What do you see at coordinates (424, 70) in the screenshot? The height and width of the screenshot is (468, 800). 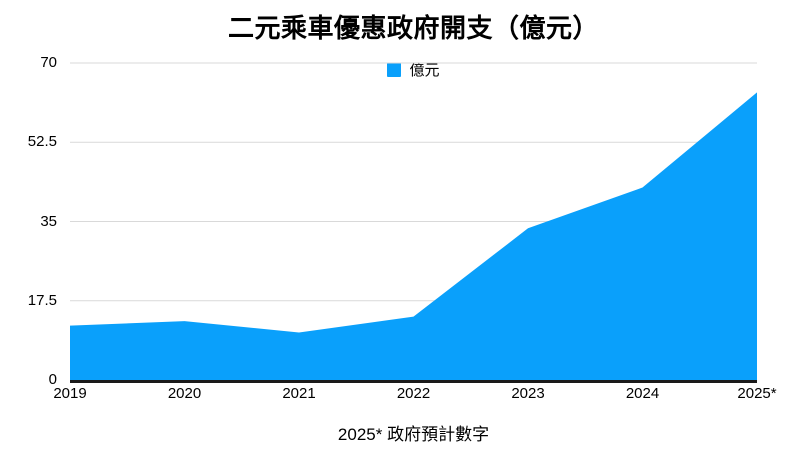 I see `legend-label: 億元` at bounding box center [424, 70].